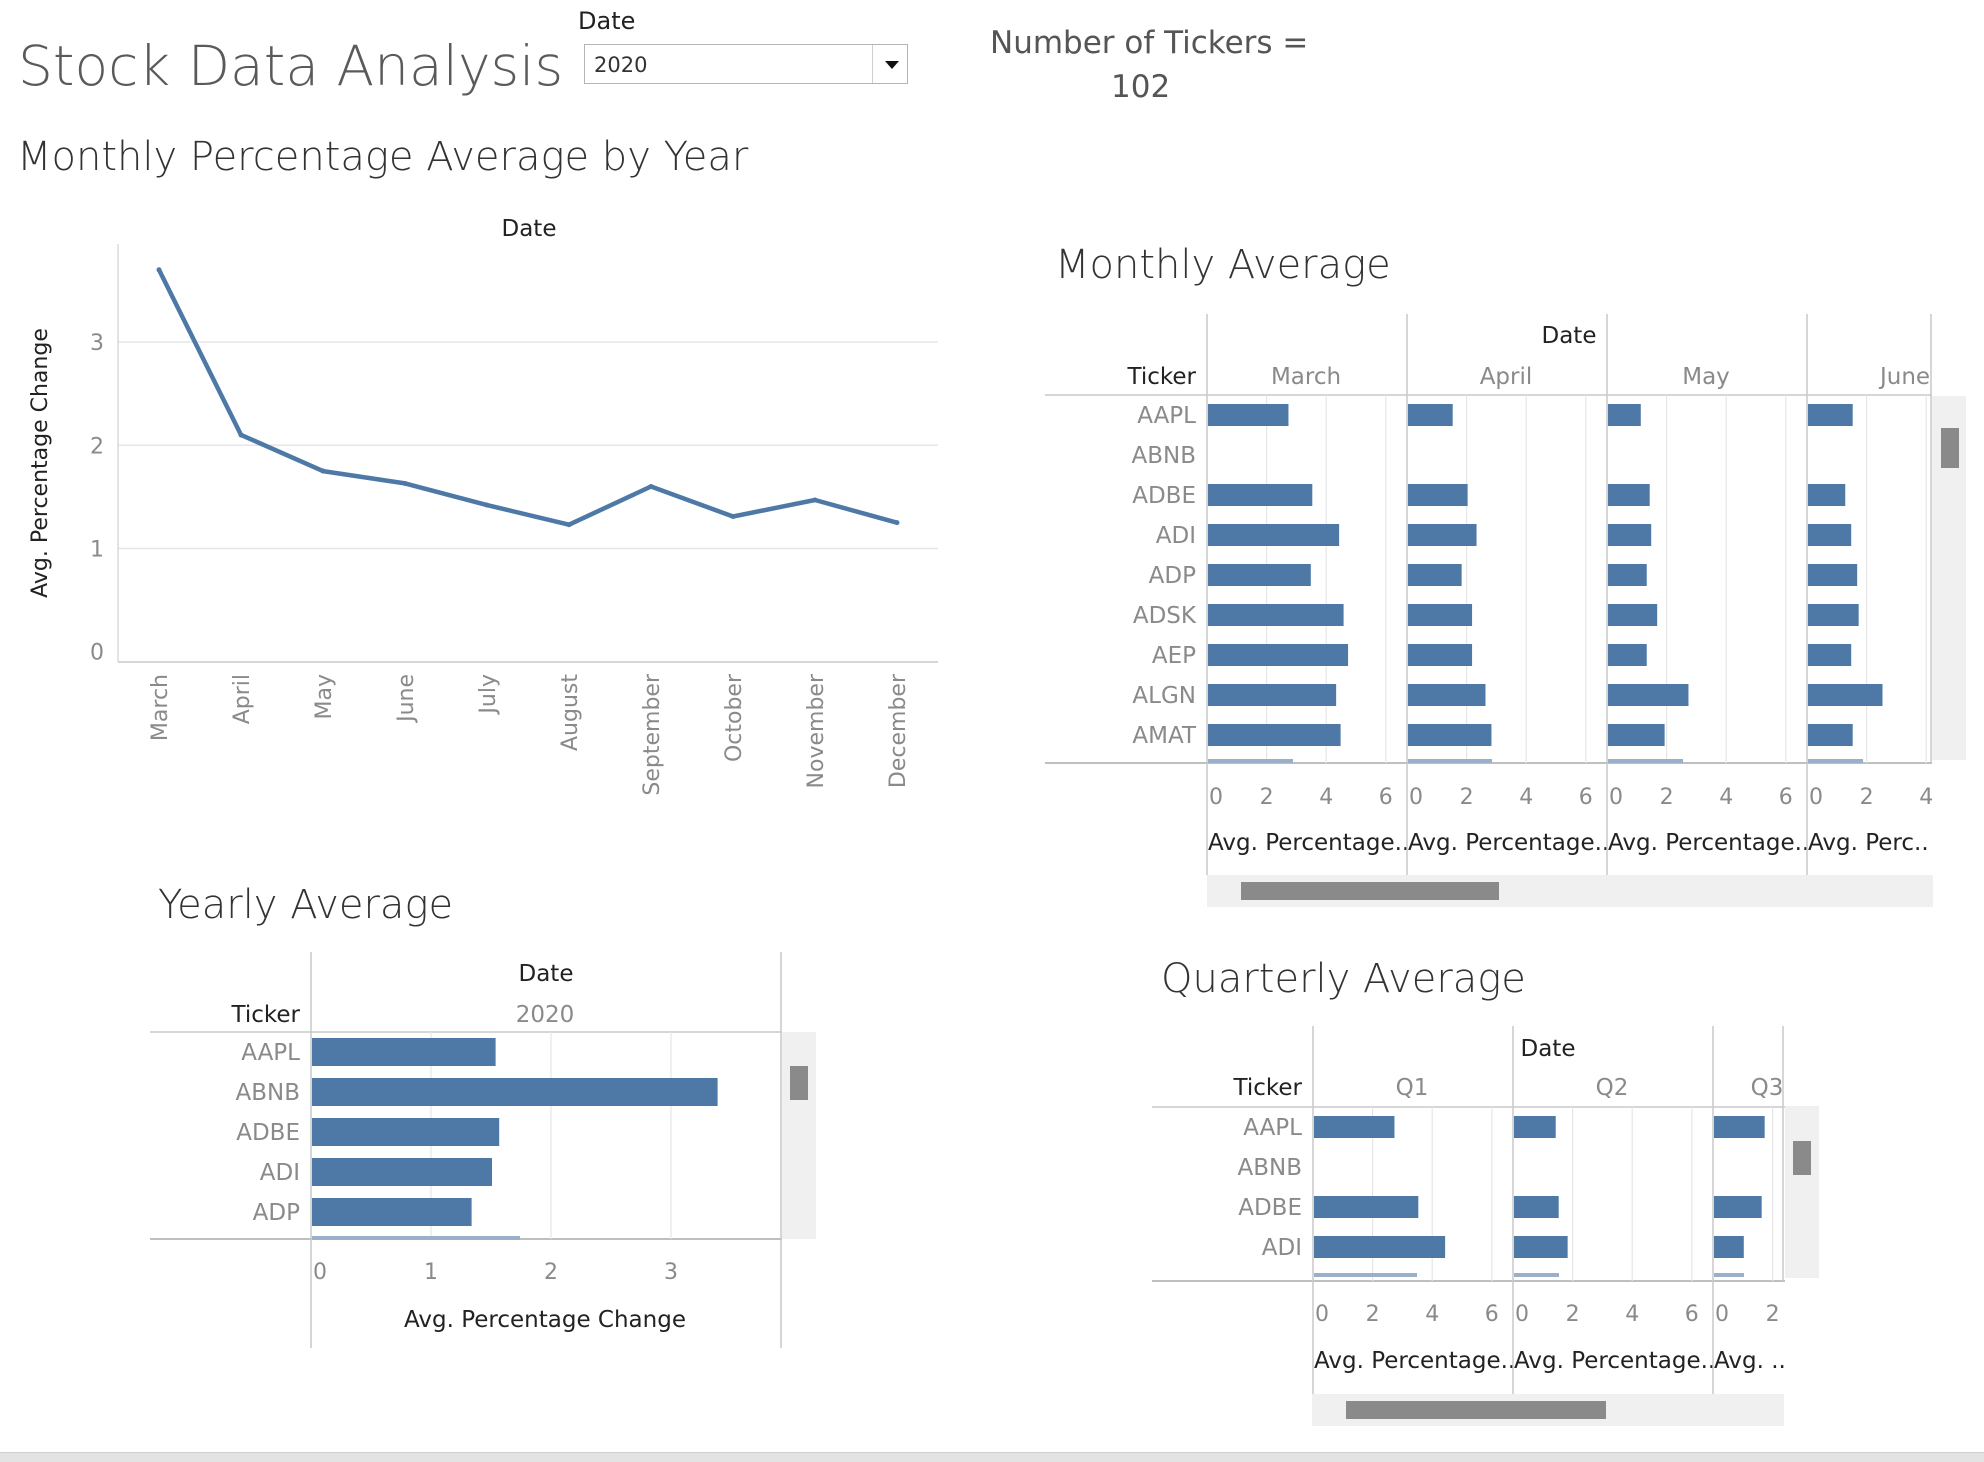 The image size is (1984, 1462). Describe the element at coordinates (1164, 736) in the screenshot. I see `ticker-label: AMAT` at that location.